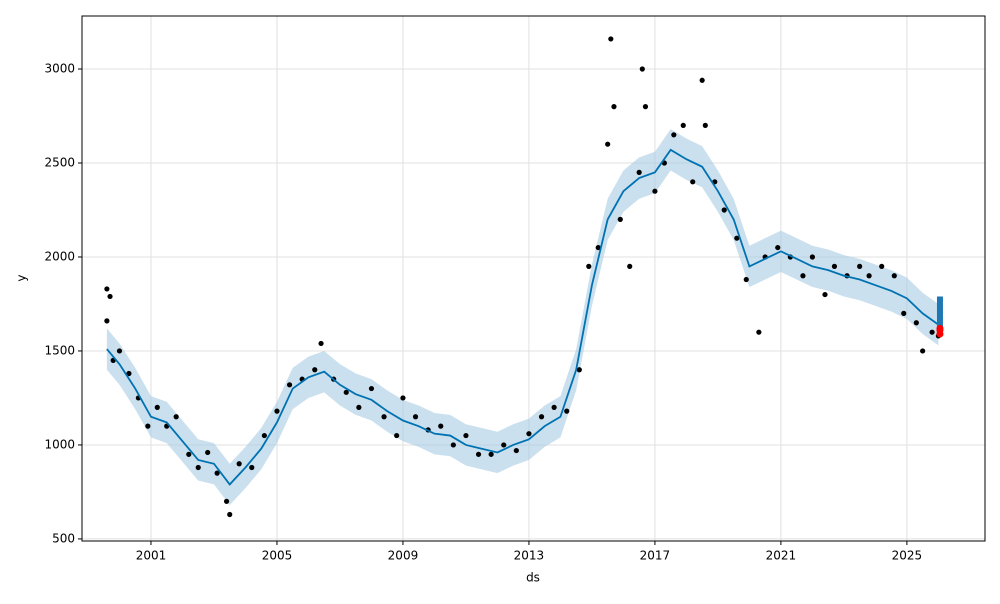 This screenshot has height=604, width=1000. Describe the element at coordinates (59, 444) in the screenshot. I see `y-tick-label: 1000` at that location.